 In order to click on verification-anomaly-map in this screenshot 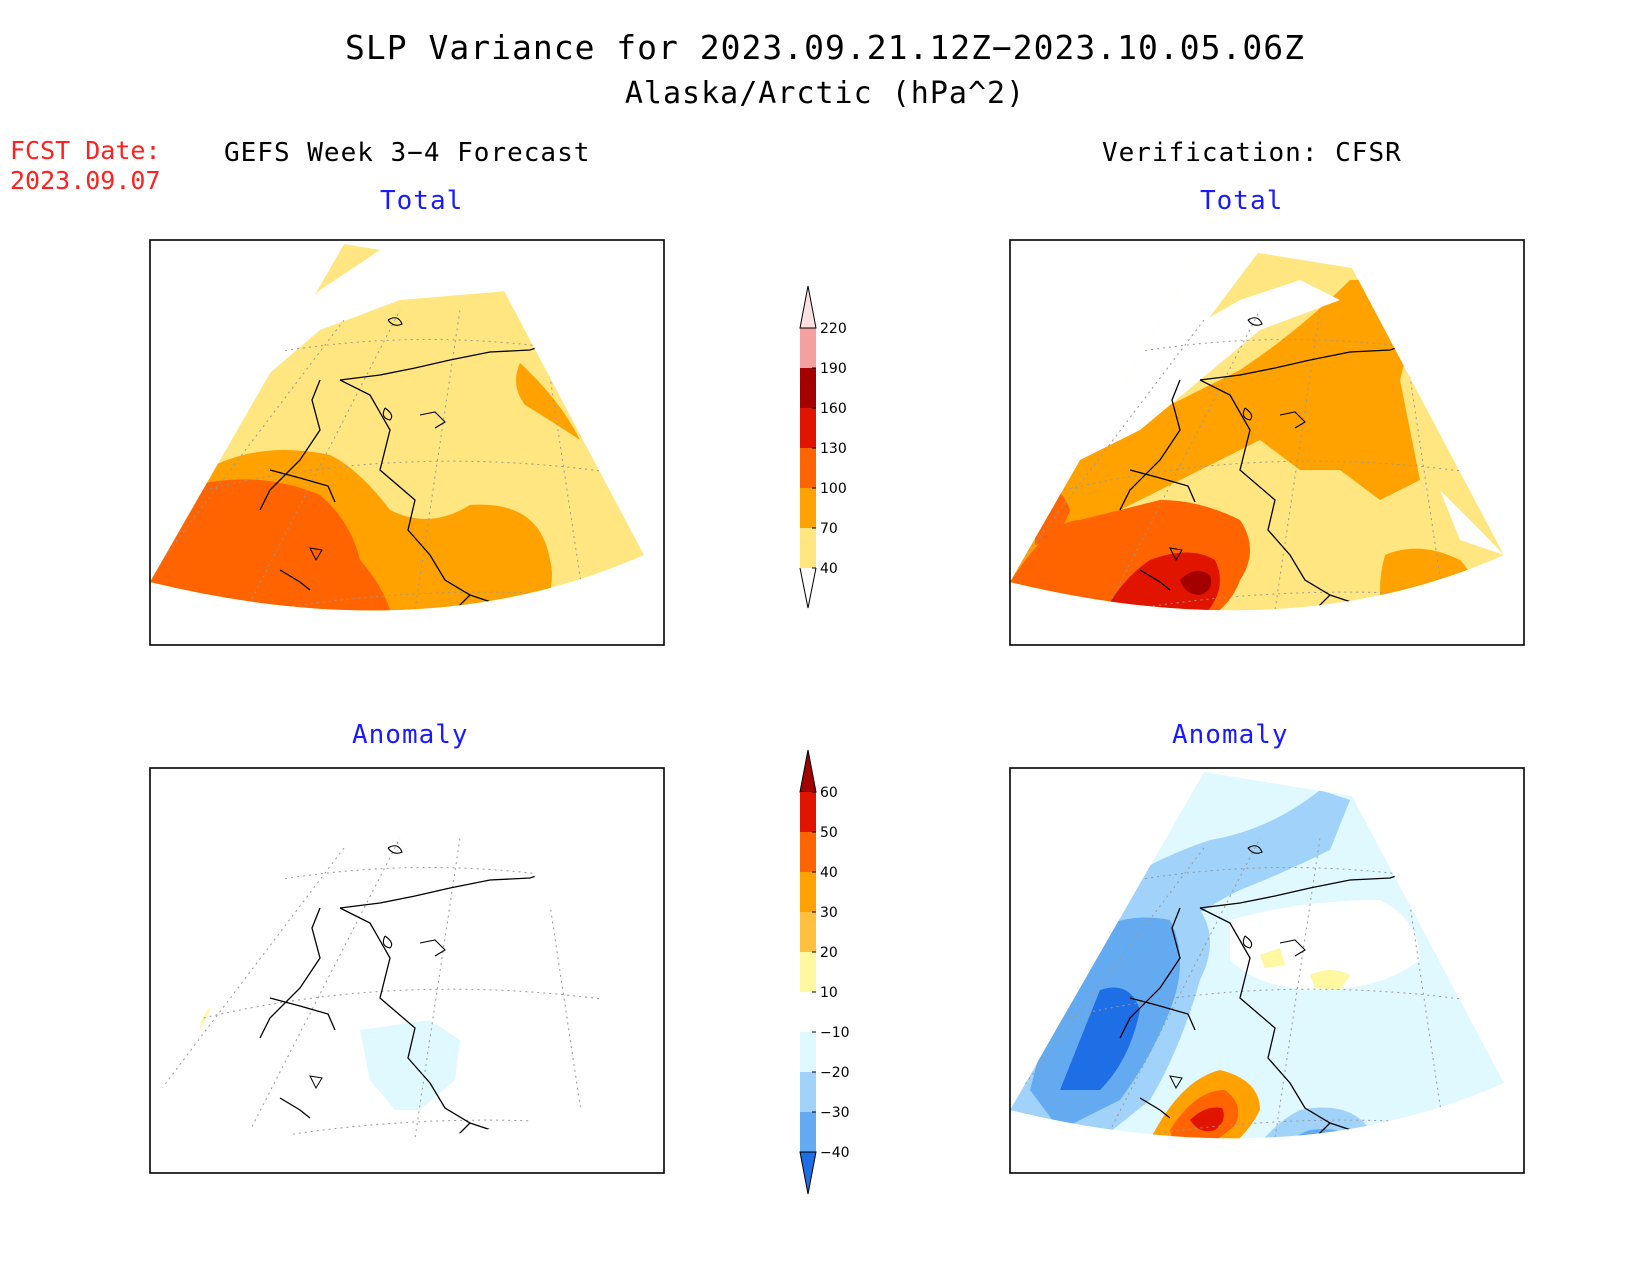, I will do `click(1267, 973)`.